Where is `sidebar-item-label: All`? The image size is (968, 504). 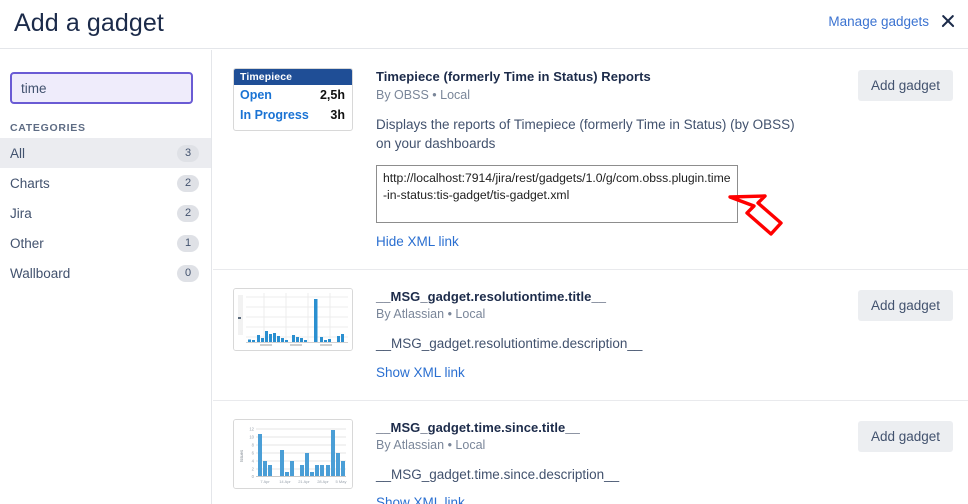 sidebar-item-label: All is located at coordinates (18, 153).